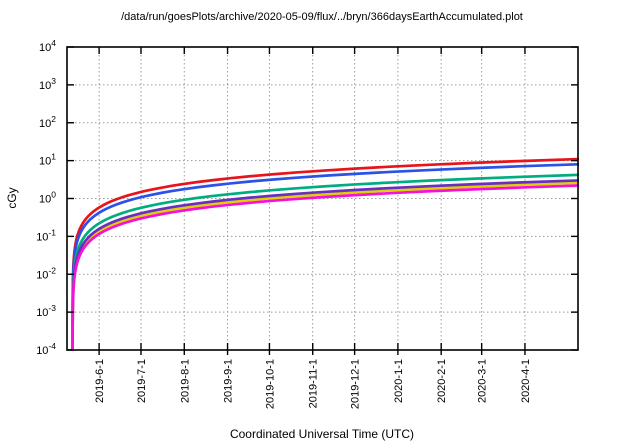 Image resolution: width=640 pixels, height=448 pixels. Describe the element at coordinates (46, 235) in the screenshot. I see `y-tick-label: 10⁻¹` at that location.